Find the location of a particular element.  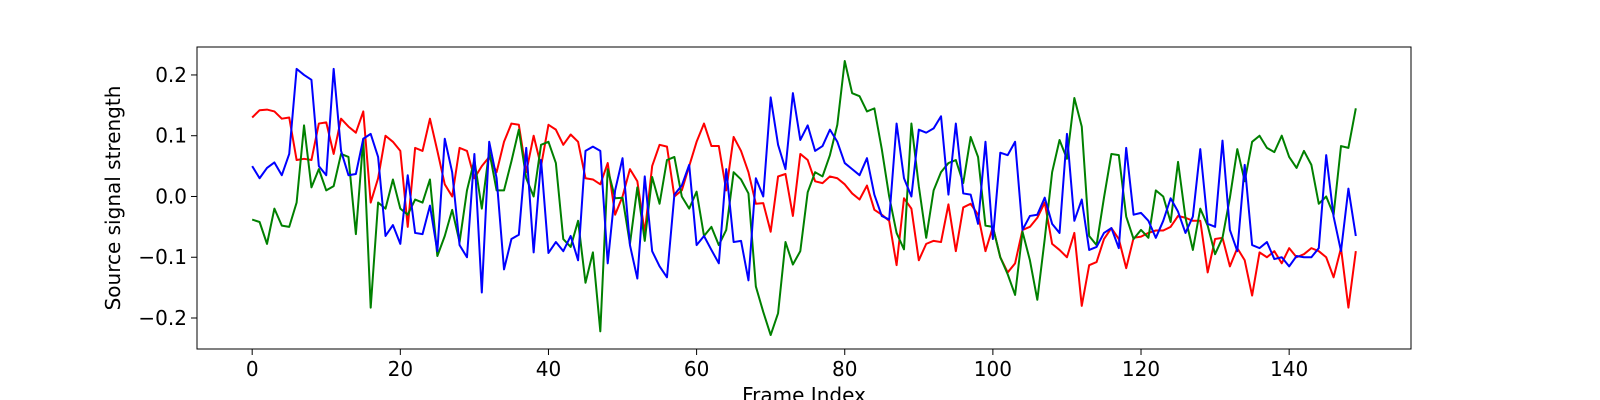

x-tick-label: 0 is located at coordinates (252, 369).